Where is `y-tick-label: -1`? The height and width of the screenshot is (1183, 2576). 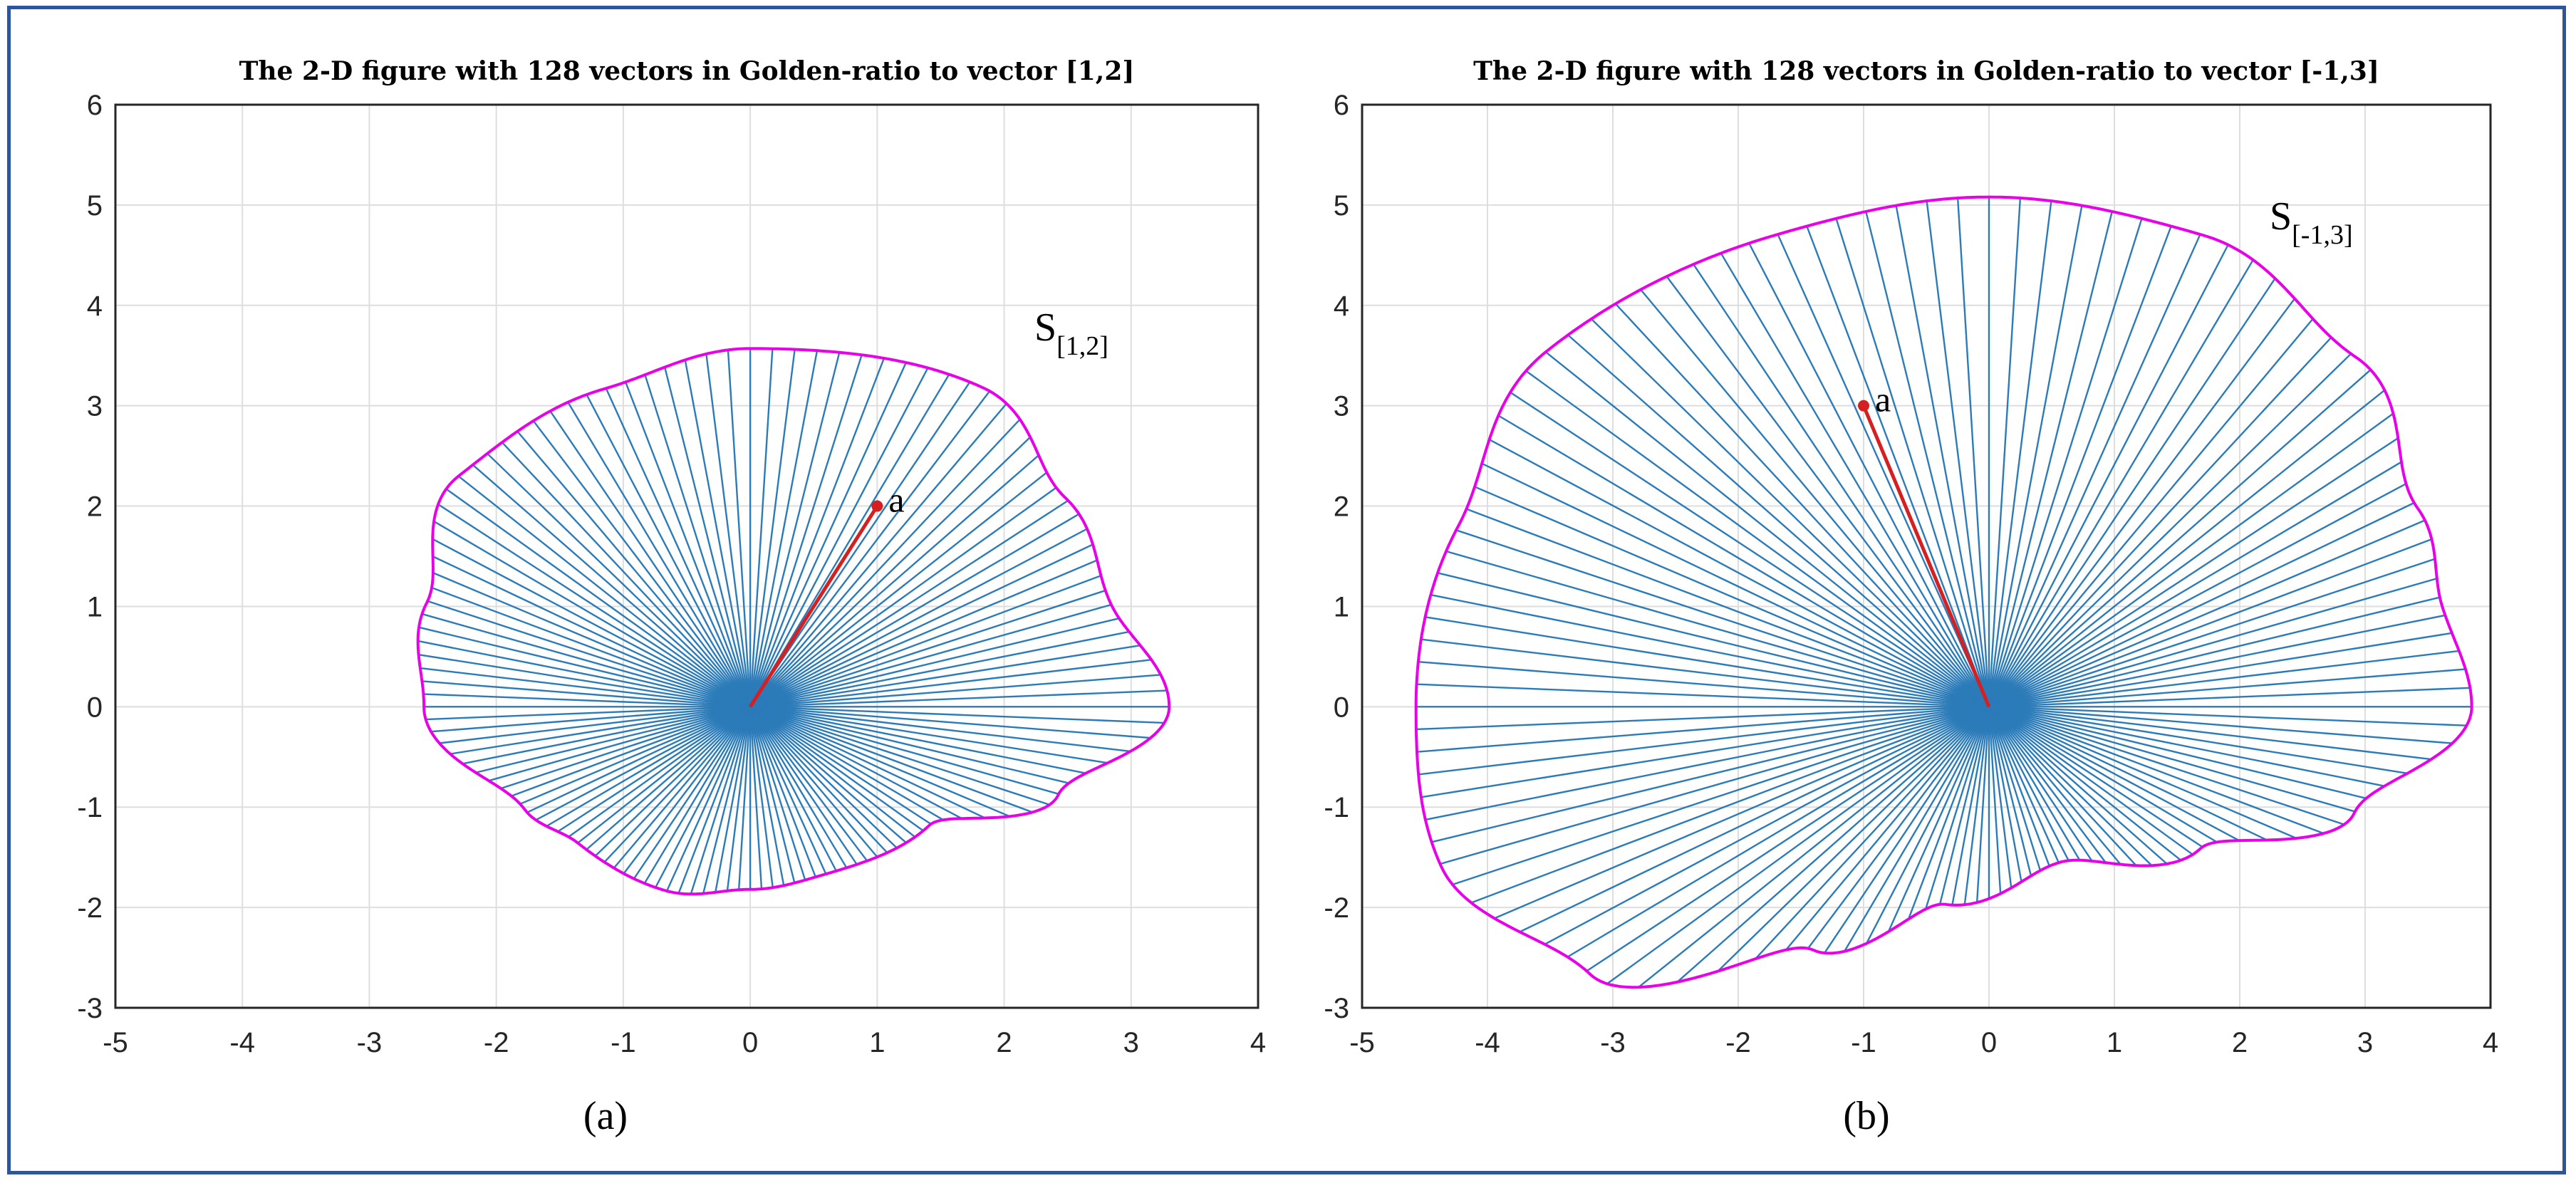
y-tick-label: -1 is located at coordinates (90, 807).